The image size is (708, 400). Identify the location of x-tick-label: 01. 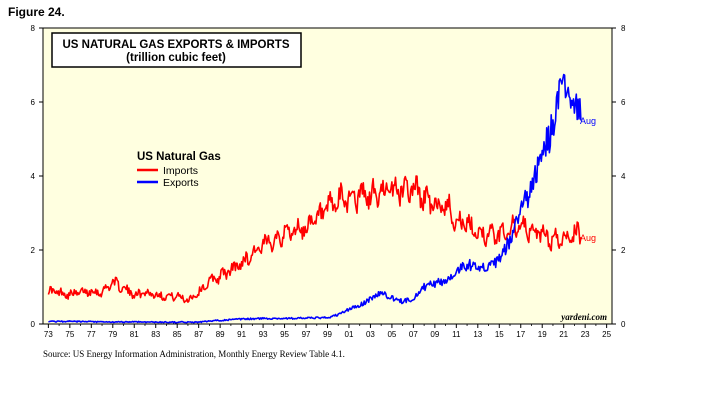
(349, 334).